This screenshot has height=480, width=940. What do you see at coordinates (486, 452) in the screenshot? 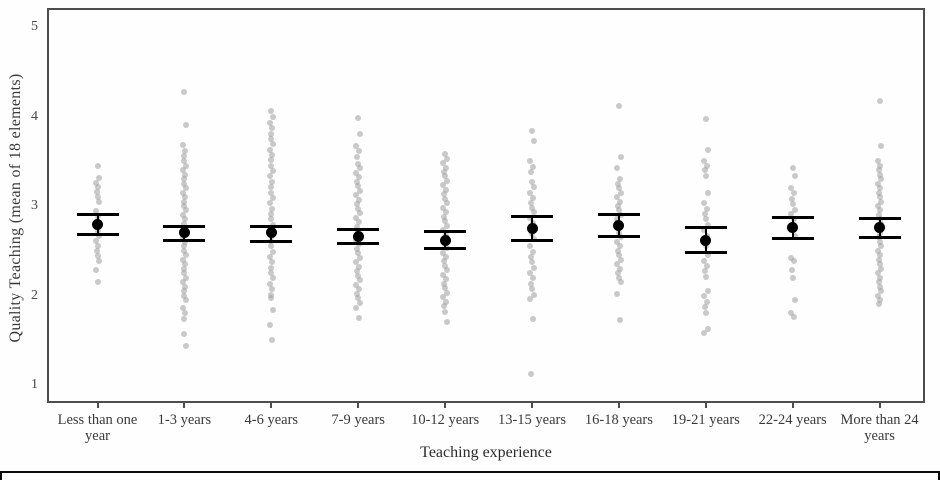
I see `x-axis-title: Teaching experience` at bounding box center [486, 452].